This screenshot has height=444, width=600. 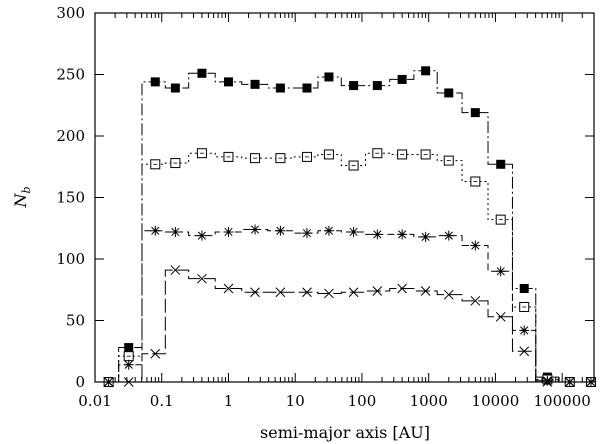 What do you see at coordinates (70, 136) in the screenshot?
I see `y-tick-label: 200` at bounding box center [70, 136].